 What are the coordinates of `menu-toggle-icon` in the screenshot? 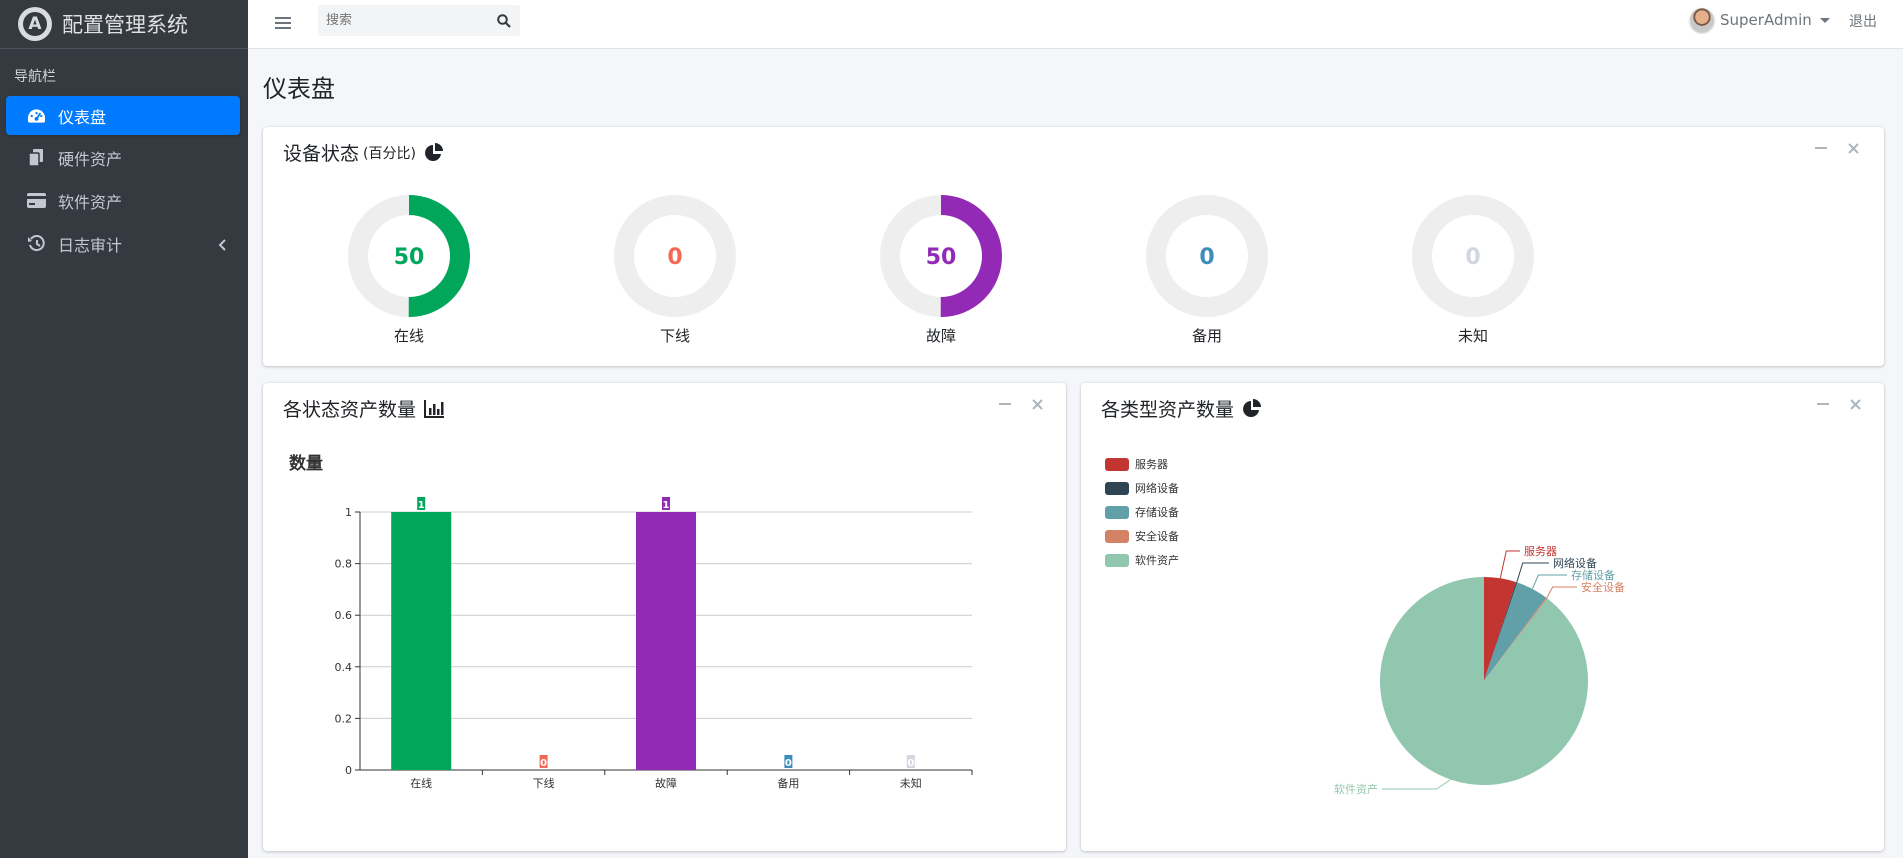 It's located at (283, 23).